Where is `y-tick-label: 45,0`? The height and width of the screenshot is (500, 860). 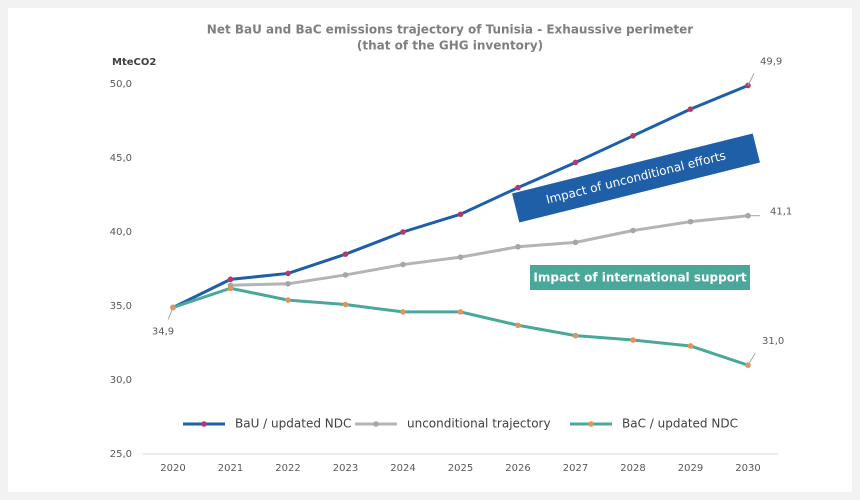 y-tick-label: 45,0 is located at coordinates (121, 158).